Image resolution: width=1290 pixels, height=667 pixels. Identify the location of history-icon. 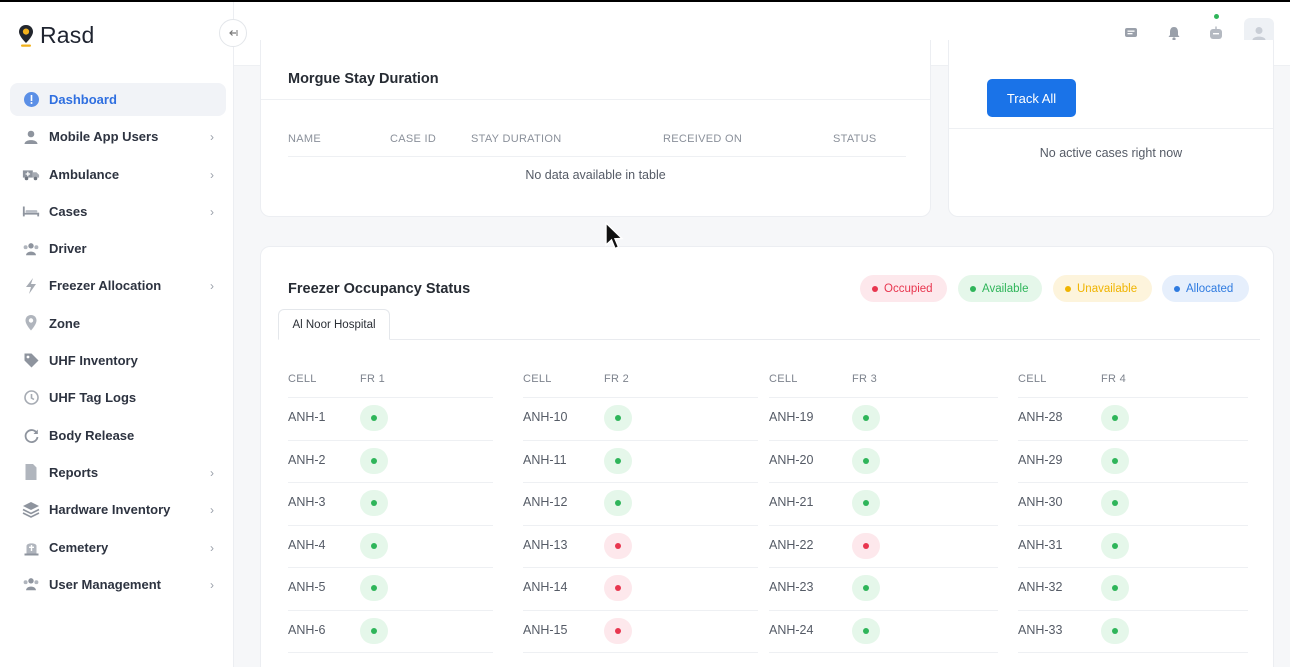
(31, 398).